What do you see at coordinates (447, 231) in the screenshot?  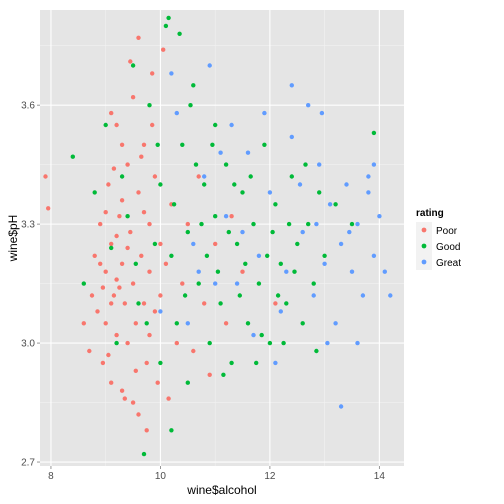 I see `legend-label-poor: Poor` at bounding box center [447, 231].